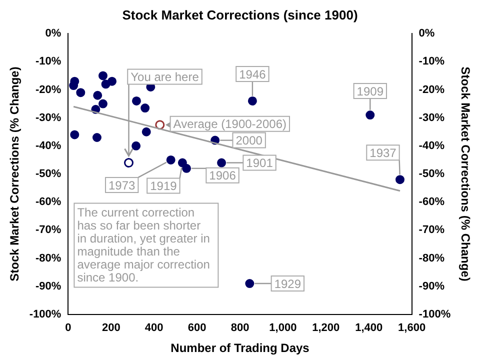 The image size is (480, 362). I want to click on chart-title: Stock Market Corrections (since 1900), so click(240, 14).